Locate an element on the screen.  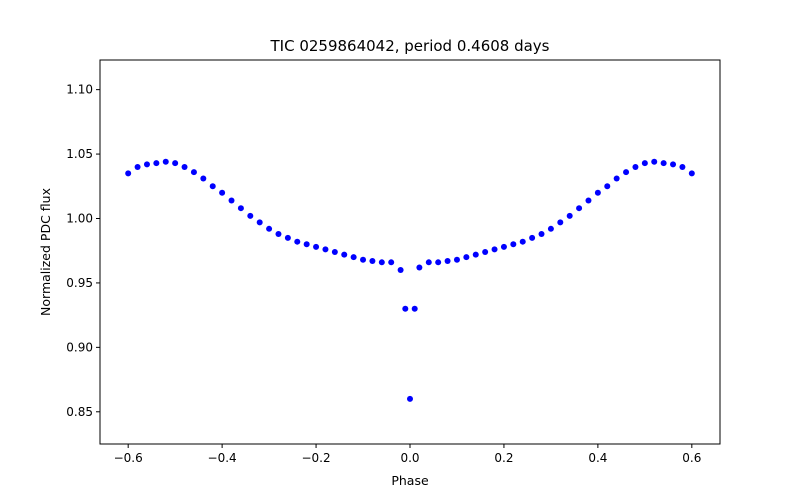
y-tick-label: 0.90 is located at coordinates (79, 347).